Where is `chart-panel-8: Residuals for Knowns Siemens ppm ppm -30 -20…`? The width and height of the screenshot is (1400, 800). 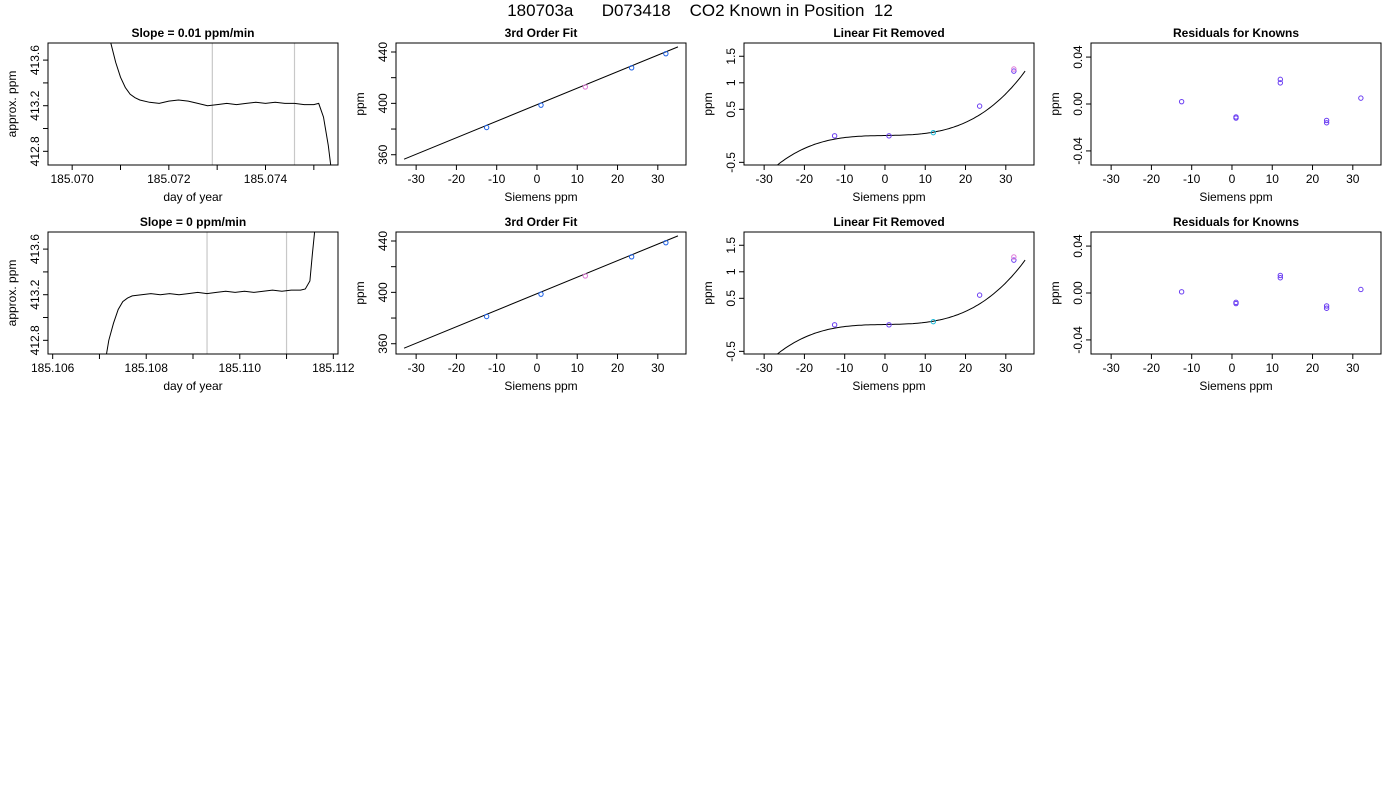
chart-panel-8: Residuals for Knowns Siemens ppm ppm -30 -20… is located at coordinates (1215, 304).